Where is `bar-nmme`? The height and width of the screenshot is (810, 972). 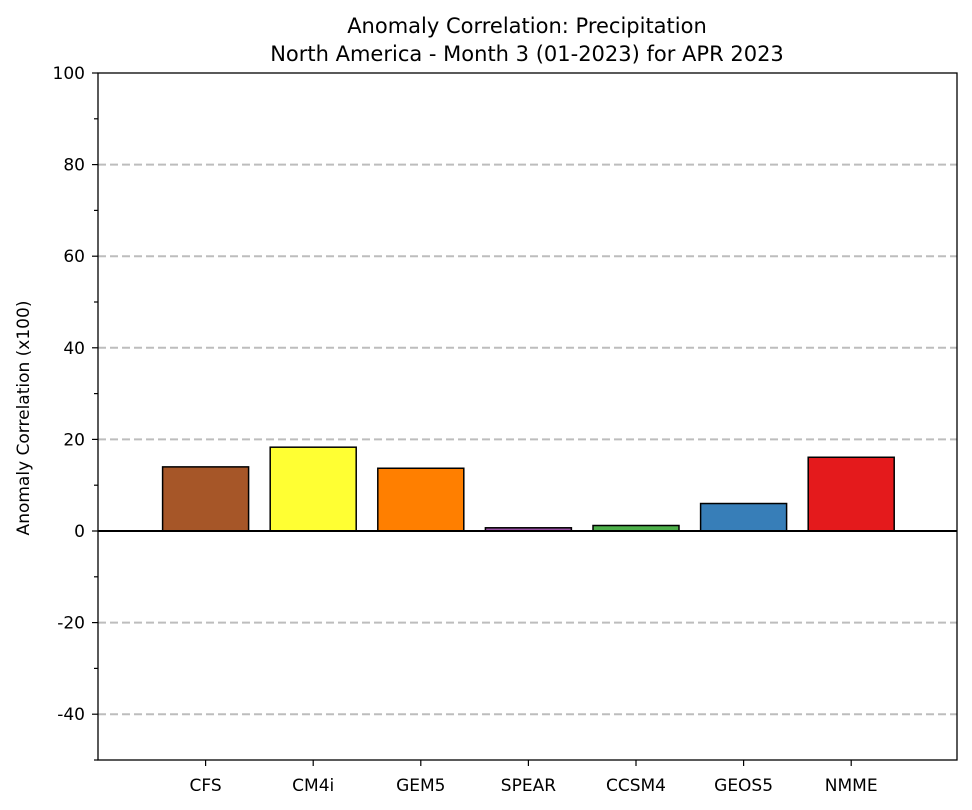 bar-nmme is located at coordinates (851, 494).